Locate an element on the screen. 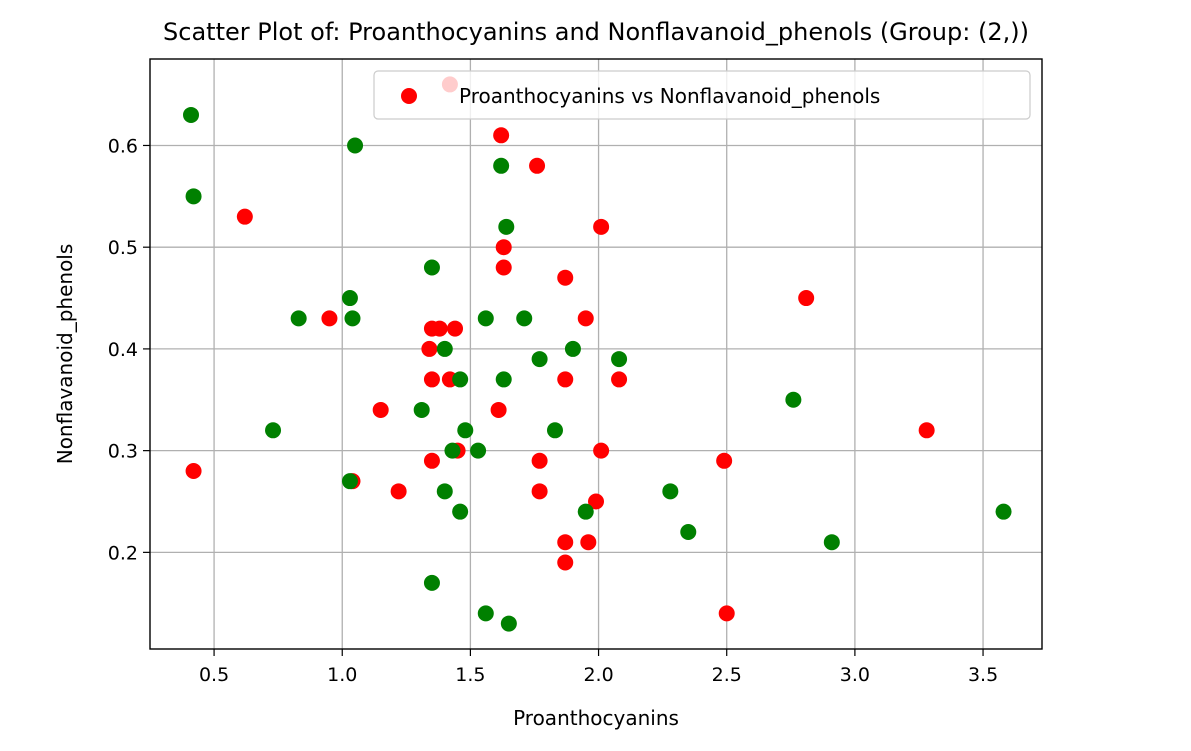 The height and width of the screenshot is (751, 1191). x-tick-label: 2.0 is located at coordinates (598, 675).